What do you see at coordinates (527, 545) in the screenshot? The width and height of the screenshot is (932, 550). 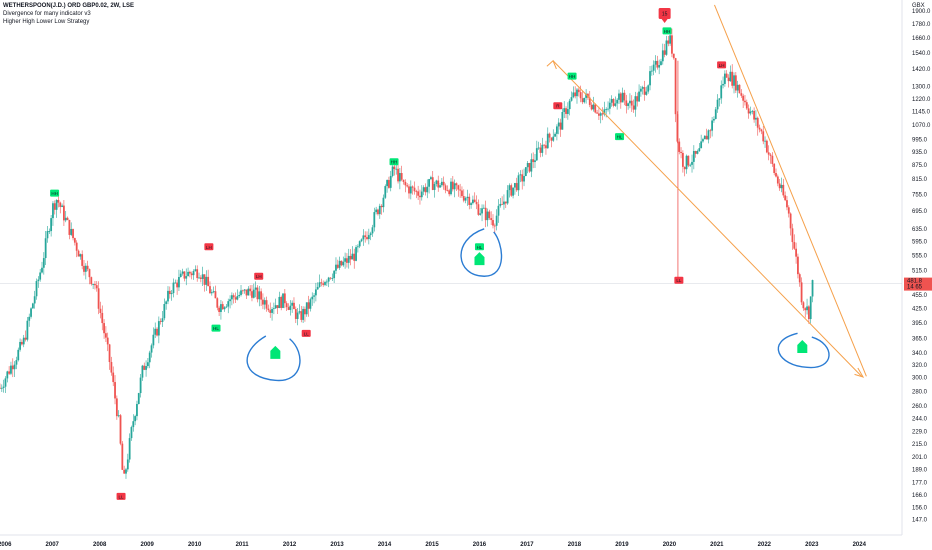 I see `time-tick-label: 2017` at bounding box center [527, 545].